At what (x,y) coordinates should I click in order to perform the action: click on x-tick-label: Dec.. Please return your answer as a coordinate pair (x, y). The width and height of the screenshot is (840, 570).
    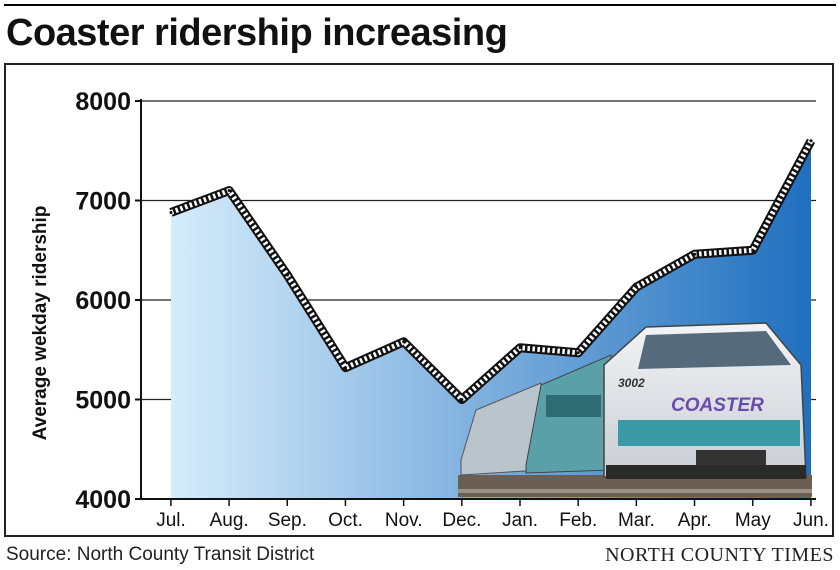
    Looking at the image, I should click on (461, 520).